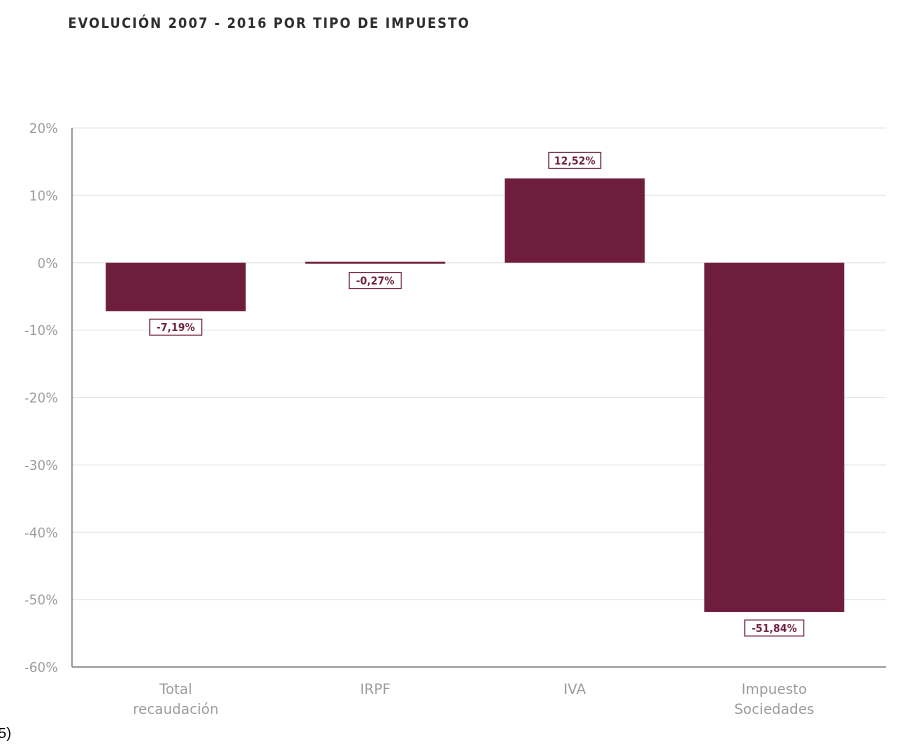 This screenshot has height=744, width=901. Describe the element at coordinates (43, 196) in the screenshot. I see `y-tick-label: 10%` at that location.